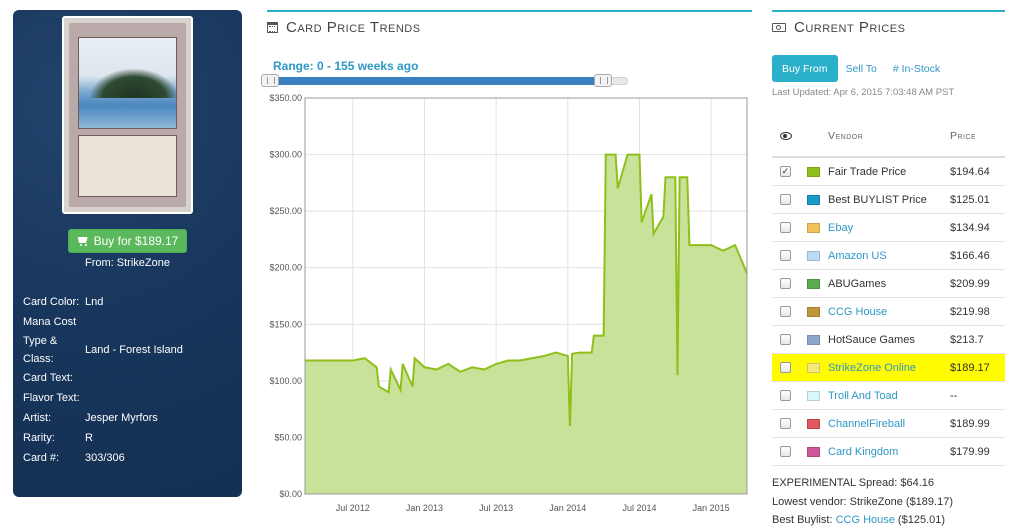  I want to click on attr-value: Land - Forest Island, so click(134, 350).